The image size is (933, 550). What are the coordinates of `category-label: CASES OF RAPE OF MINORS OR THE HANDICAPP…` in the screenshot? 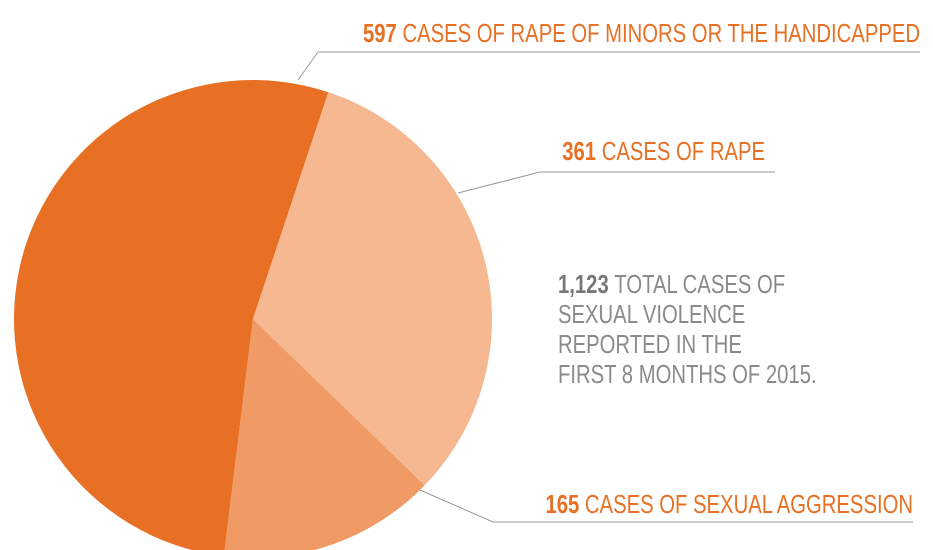 It's located at (661, 33).